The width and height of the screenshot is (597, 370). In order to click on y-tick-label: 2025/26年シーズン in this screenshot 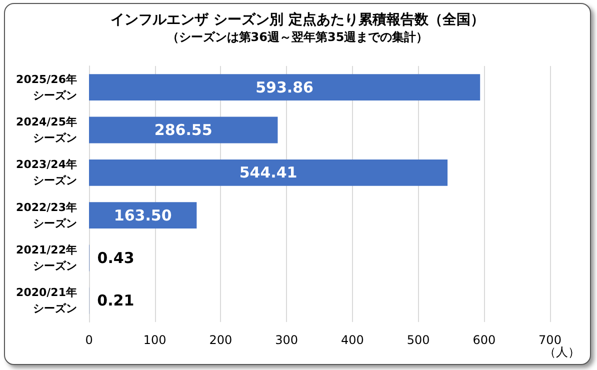, I will do `click(46, 87)`.